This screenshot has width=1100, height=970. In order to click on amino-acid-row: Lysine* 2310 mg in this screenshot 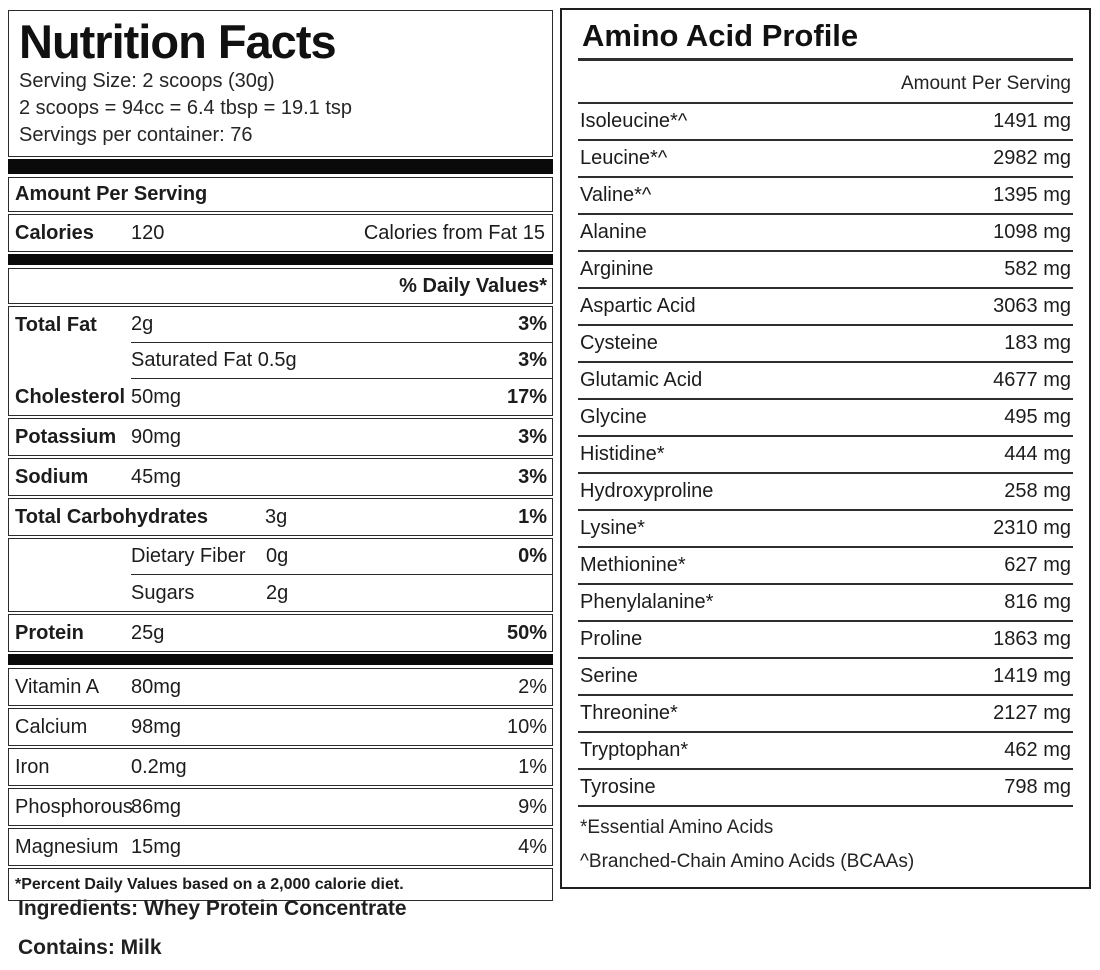, I will do `click(825, 529)`.